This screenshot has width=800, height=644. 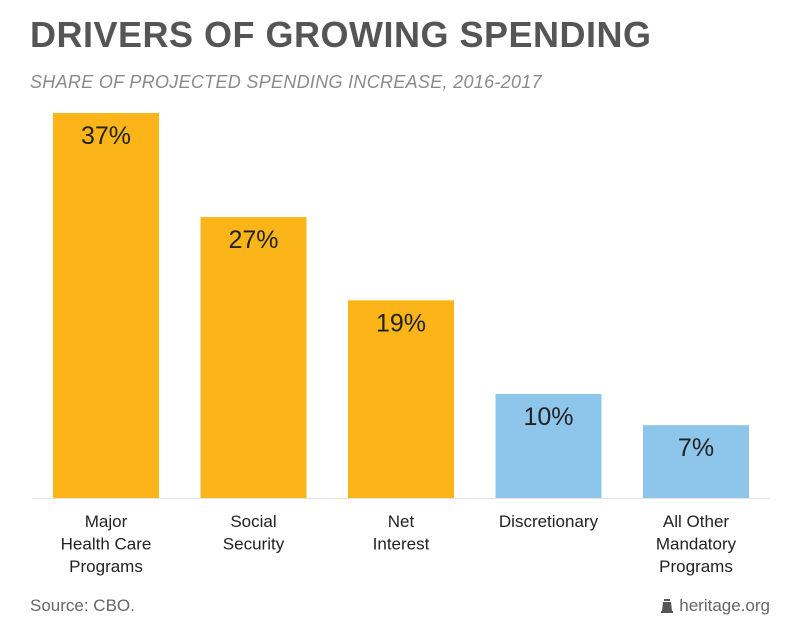 What do you see at coordinates (253, 240) in the screenshot?
I see `bar-value-label: 27%` at bounding box center [253, 240].